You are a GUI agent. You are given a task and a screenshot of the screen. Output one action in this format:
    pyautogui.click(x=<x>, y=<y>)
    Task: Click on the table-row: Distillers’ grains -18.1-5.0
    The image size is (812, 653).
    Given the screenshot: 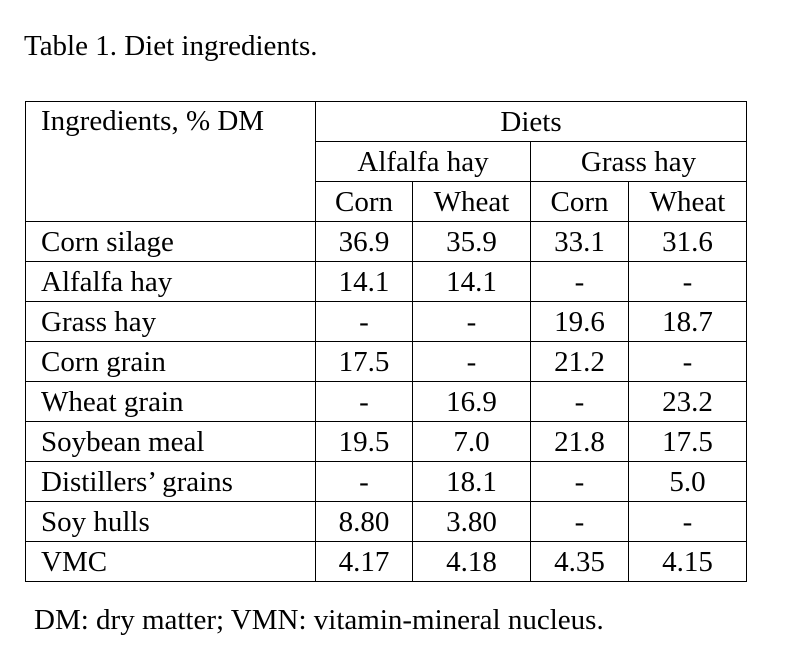 What is the action you would take?
    pyautogui.click(x=386, y=481)
    